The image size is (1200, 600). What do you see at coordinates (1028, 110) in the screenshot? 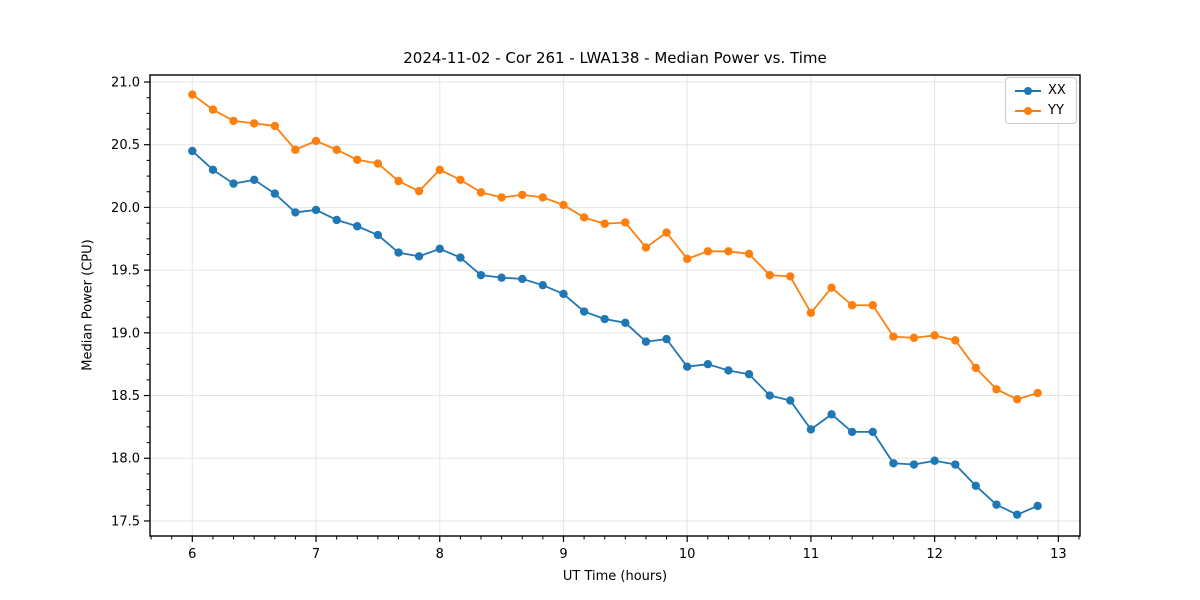
I see `legend-marker-yy-icon` at bounding box center [1028, 110].